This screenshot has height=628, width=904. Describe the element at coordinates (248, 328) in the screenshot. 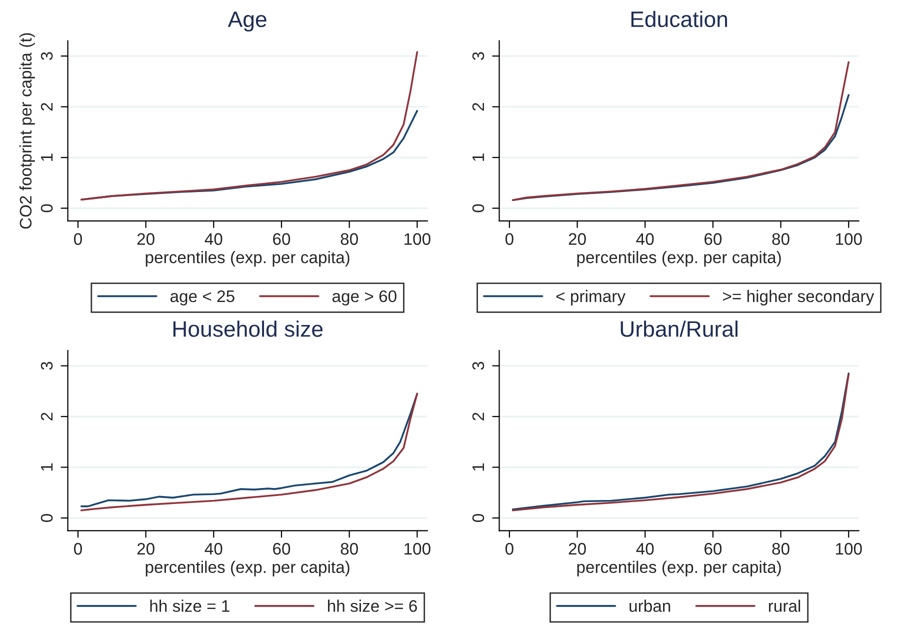

I see `chart-title: Household size` at that location.